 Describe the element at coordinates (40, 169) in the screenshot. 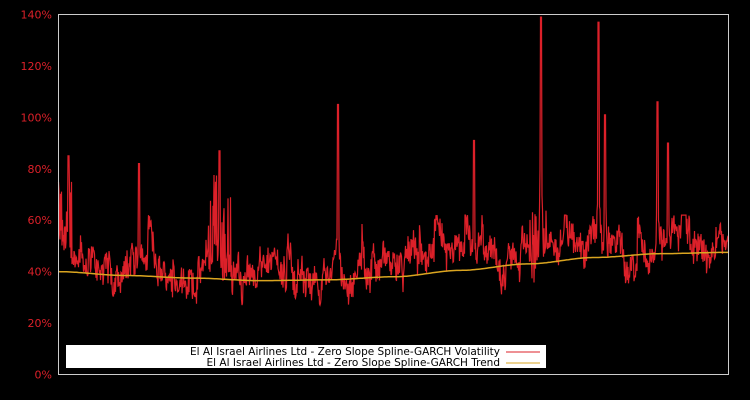

I see `y-tick-label: 80%` at that location.